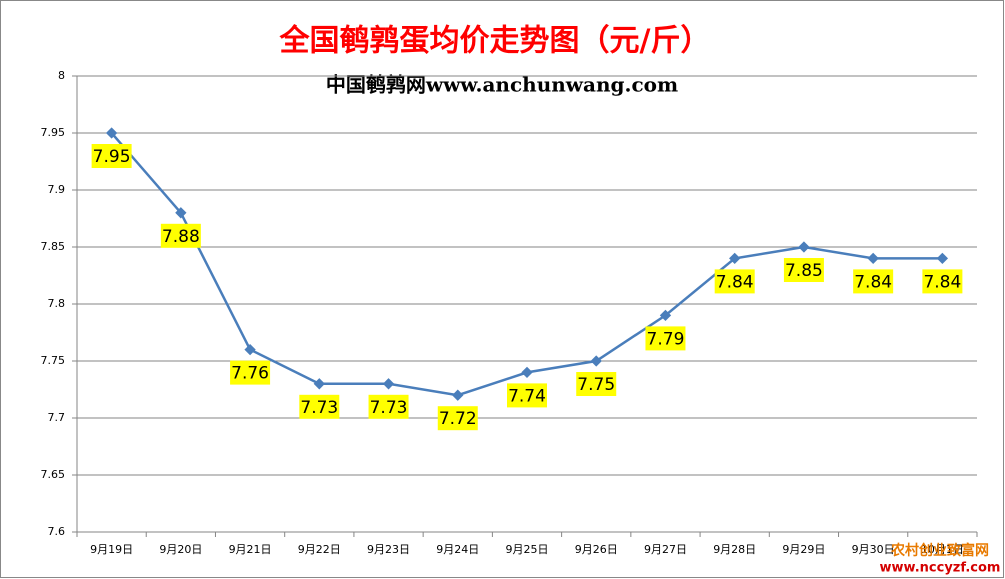 The image size is (1005, 579). Describe the element at coordinates (53, 132) in the screenshot. I see `y-tick-label: 7.95` at that location.